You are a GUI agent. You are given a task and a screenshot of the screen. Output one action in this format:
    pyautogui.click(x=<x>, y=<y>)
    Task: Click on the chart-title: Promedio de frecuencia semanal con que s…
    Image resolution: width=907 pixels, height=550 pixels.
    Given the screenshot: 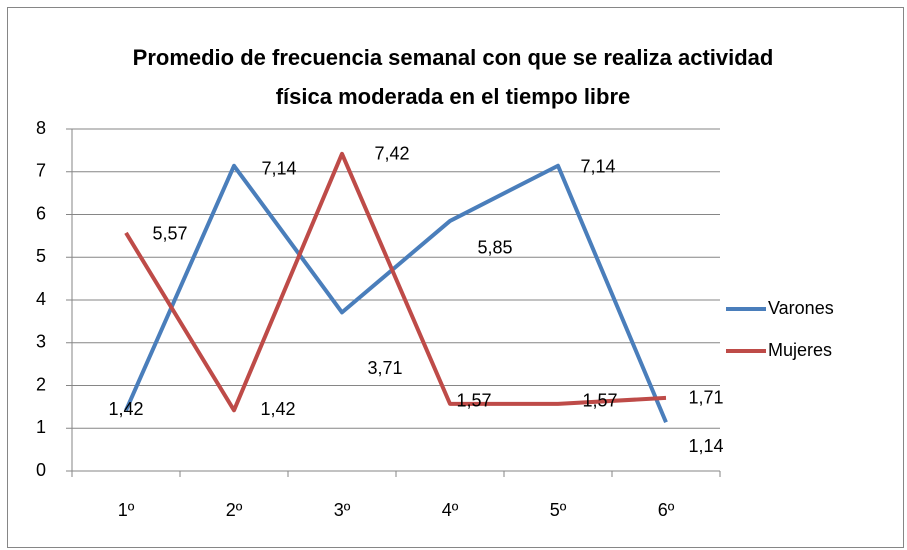 What is the action you would take?
    pyautogui.click(x=453, y=77)
    